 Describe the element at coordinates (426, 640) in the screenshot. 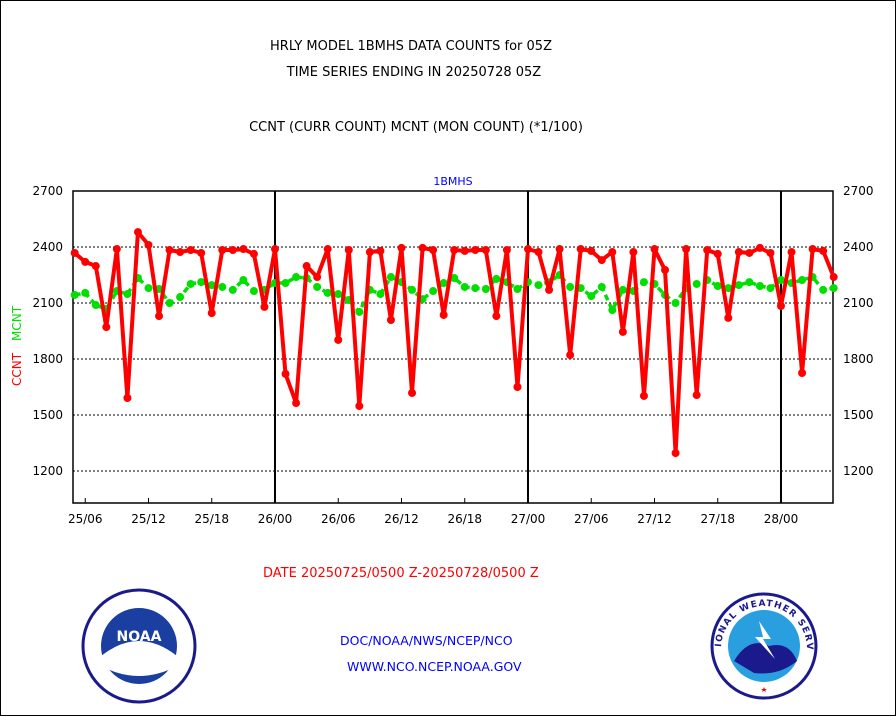

I see `footer-org: DOC/NOAA/NWS/NCEP/NCO` at that location.